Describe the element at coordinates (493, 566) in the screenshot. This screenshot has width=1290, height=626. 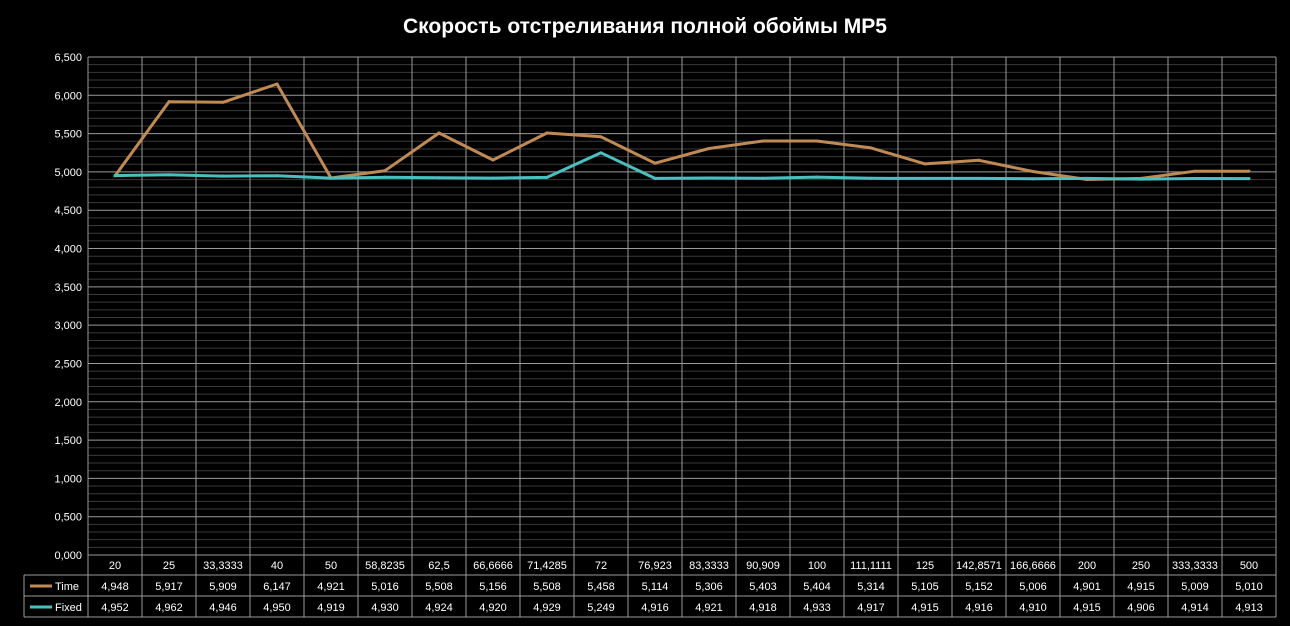
I see `category-label: 66,6666` at that location.